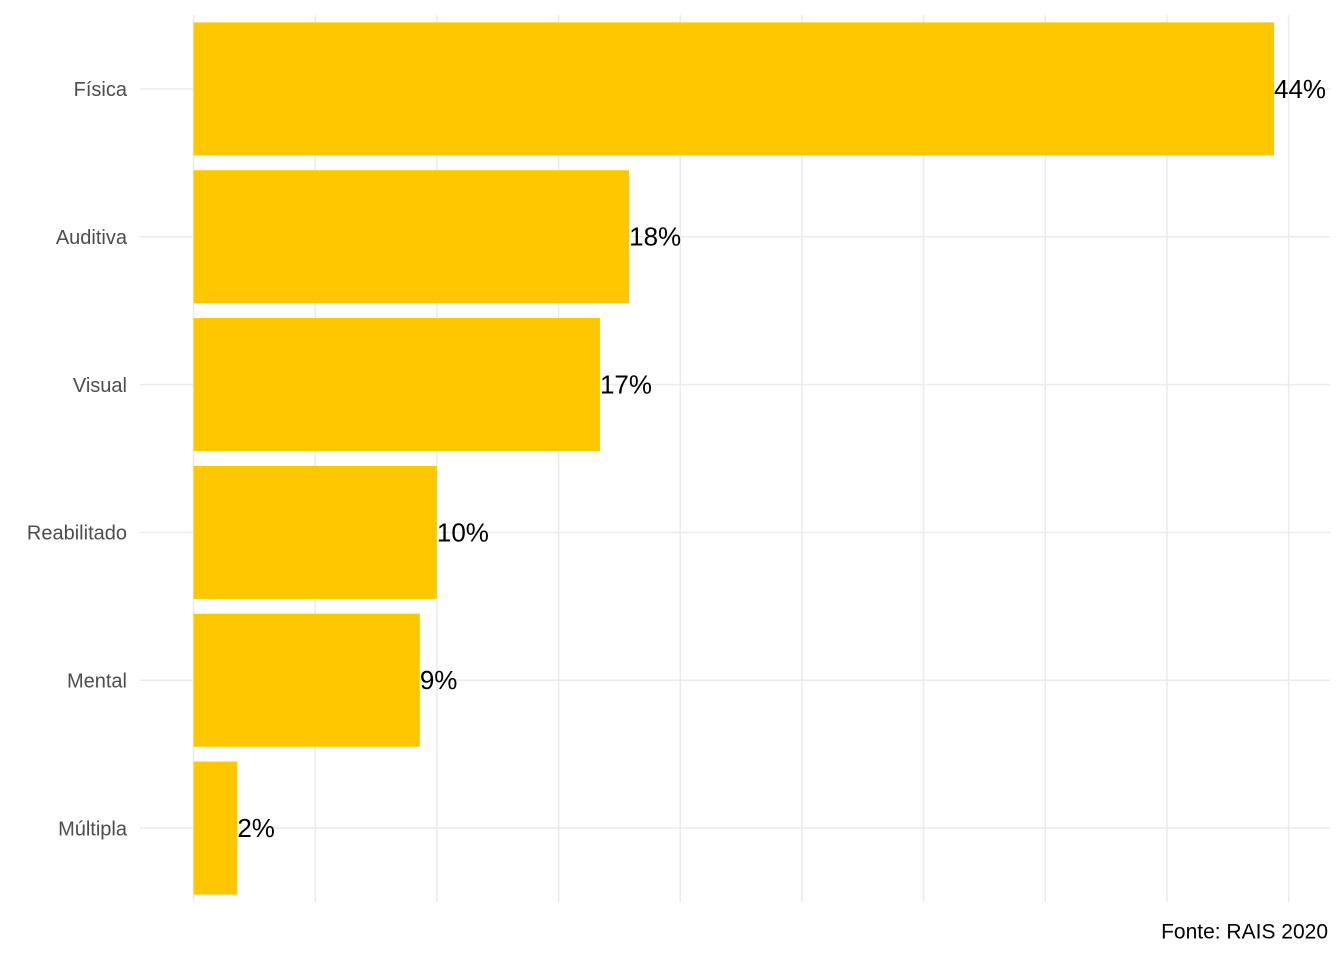 This screenshot has width=1344, height=960. I want to click on value-label: 10%, so click(463, 532).